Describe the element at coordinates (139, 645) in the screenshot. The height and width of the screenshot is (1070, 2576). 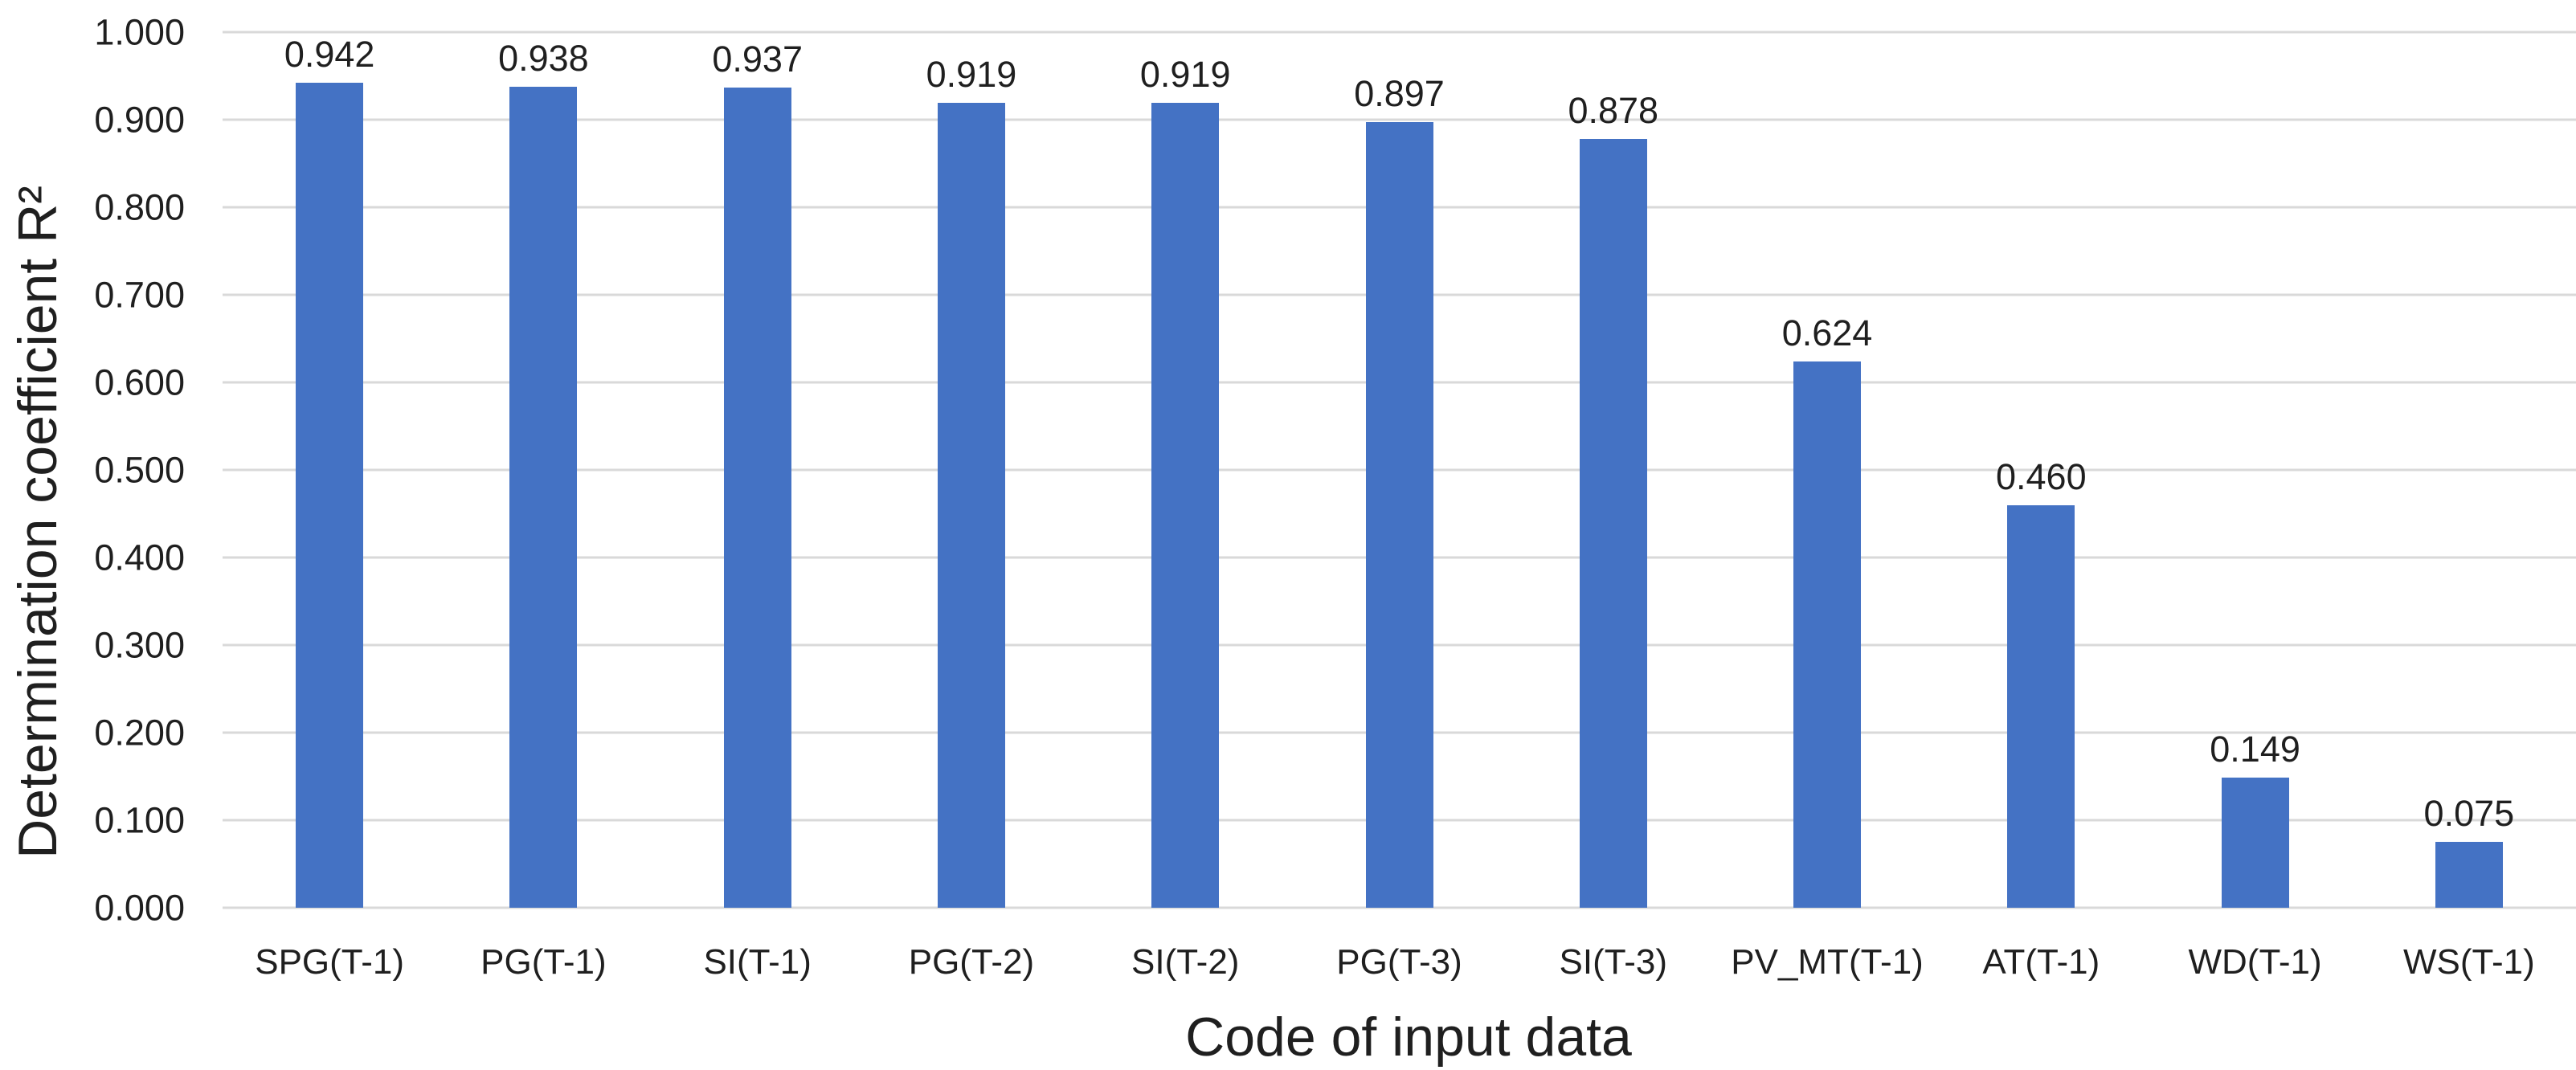
I see `y-axis-tick-label: 0.300` at that location.